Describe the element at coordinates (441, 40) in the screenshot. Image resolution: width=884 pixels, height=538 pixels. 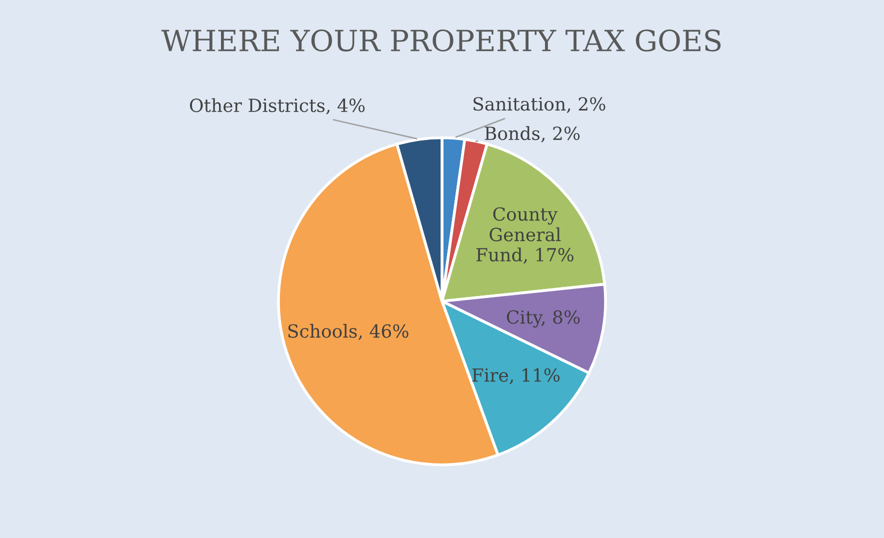
I see `chart-title: WHERE YOUR PROPERTY TAX GOES` at that location.